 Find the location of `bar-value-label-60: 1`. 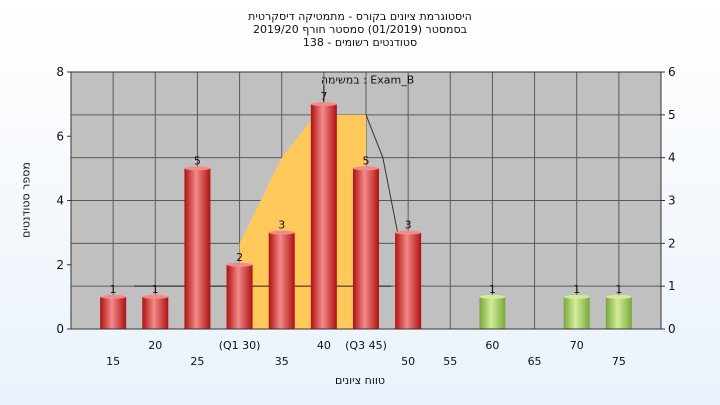

bar-value-label-60: 1 is located at coordinates (492, 289).